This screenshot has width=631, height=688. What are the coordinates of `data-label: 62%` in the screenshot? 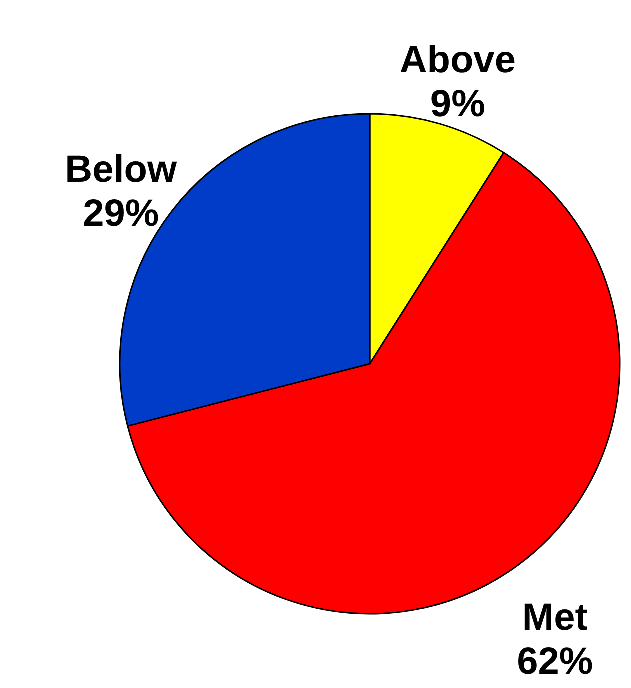 It's located at (555, 661).